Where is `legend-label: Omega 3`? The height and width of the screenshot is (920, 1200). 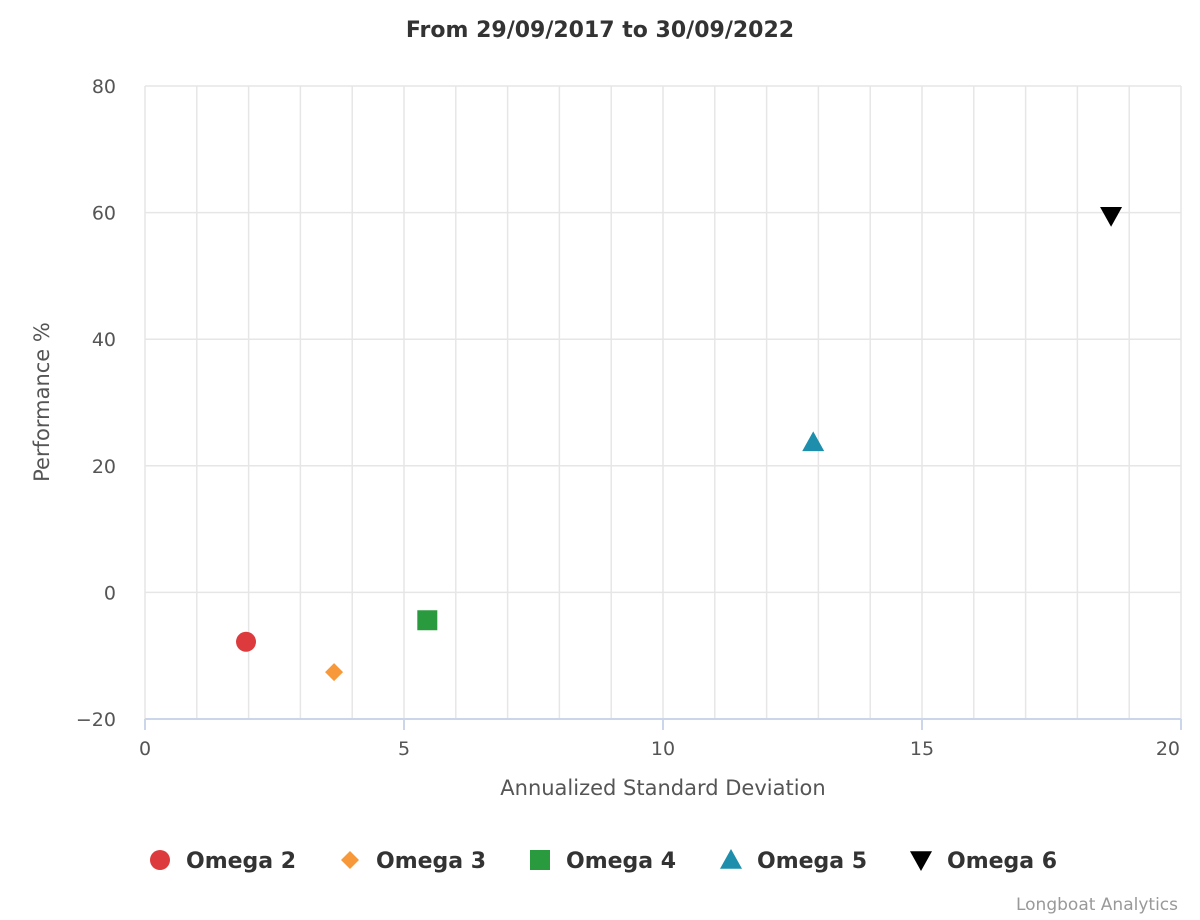
legend-label: Omega 3 is located at coordinates (431, 861).